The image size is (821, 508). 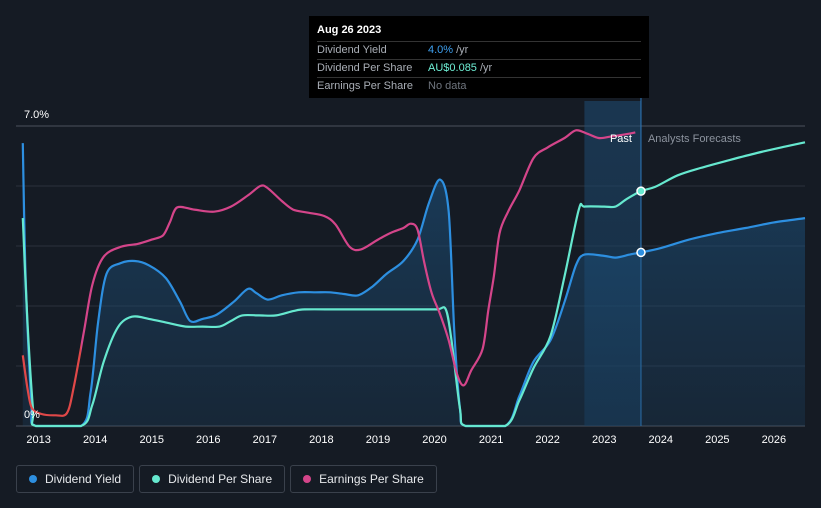 I want to click on x-tick-label: 2016, so click(x=208, y=440).